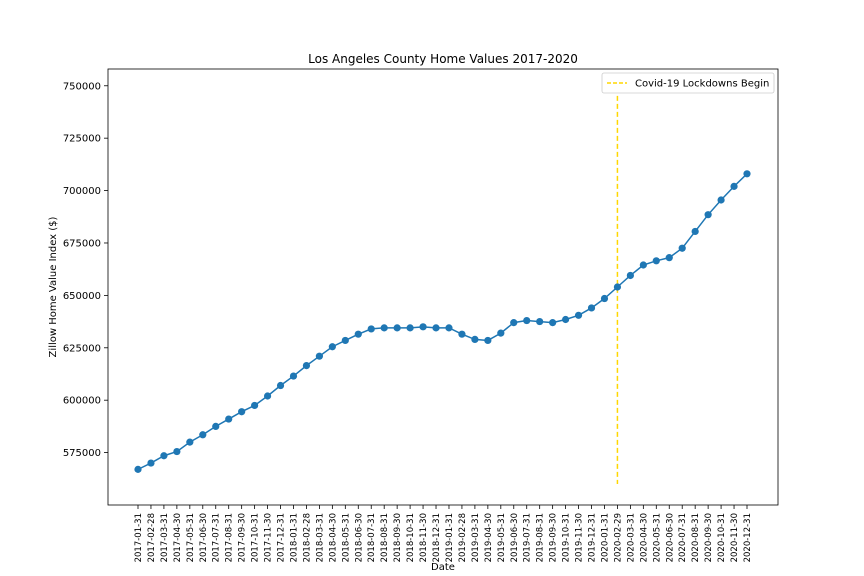  I want to click on x-tick-label: 2019-10-31, so click(567, 537).